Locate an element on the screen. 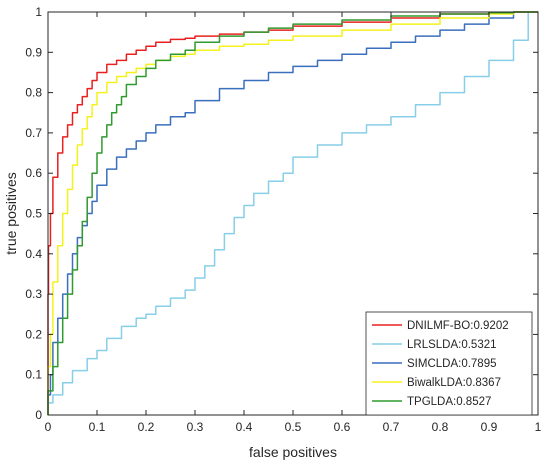 This screenshot has width=550, height=464. y-tick-label: 0 is located at coordinates (38, 415).